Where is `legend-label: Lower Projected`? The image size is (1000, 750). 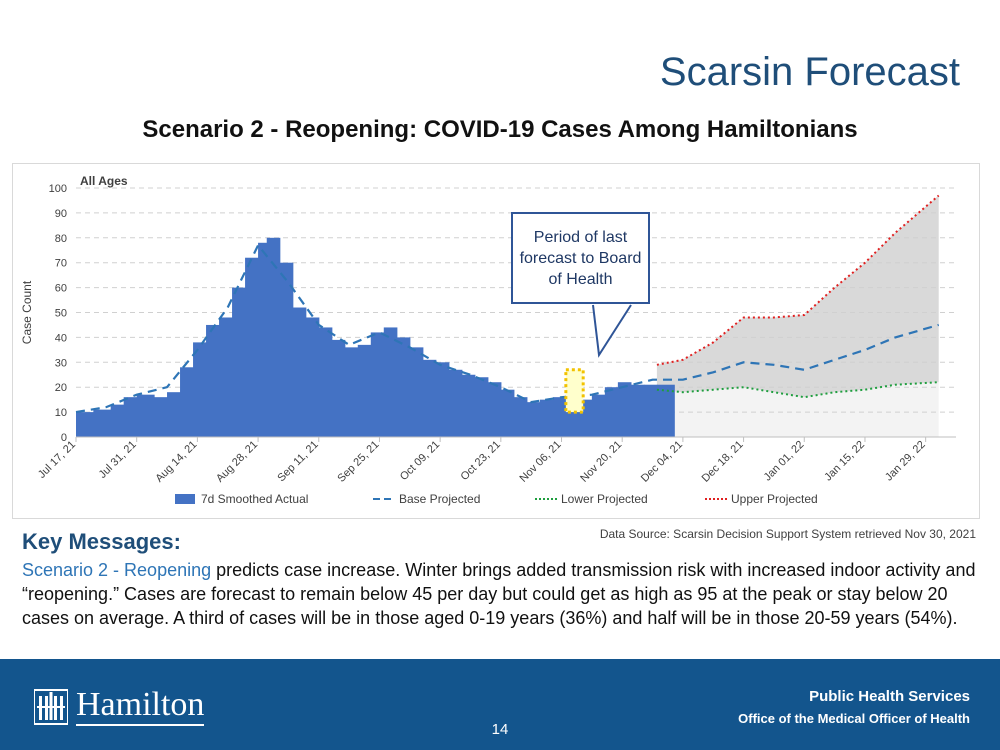
legend-label: Lower Projected is located at coordinates (604, 499).